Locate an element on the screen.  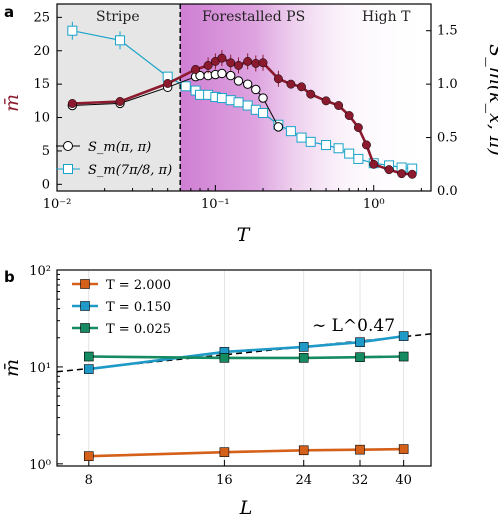
panel-b-label: b is located at coordinates (9, 277).